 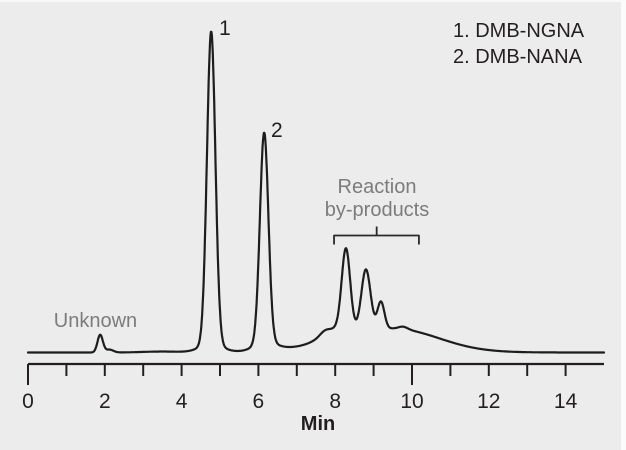 I want to click on x-tick-label: 6, so click(x=258, y=401).